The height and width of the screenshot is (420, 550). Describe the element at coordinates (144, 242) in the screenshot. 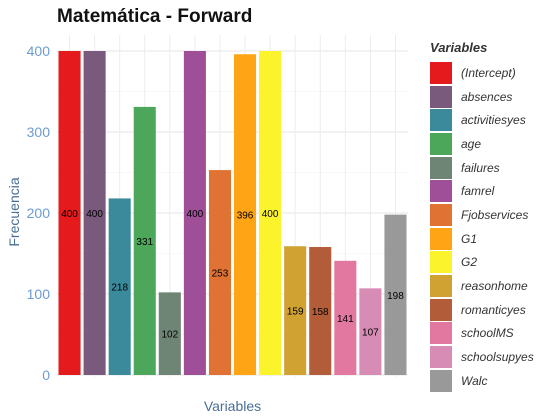

I see `bar-value-label: 331` at that location.